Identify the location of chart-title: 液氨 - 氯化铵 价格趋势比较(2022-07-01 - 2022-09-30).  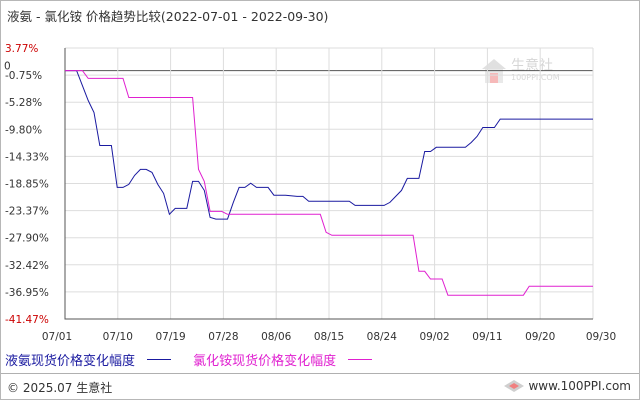
(168, 16).